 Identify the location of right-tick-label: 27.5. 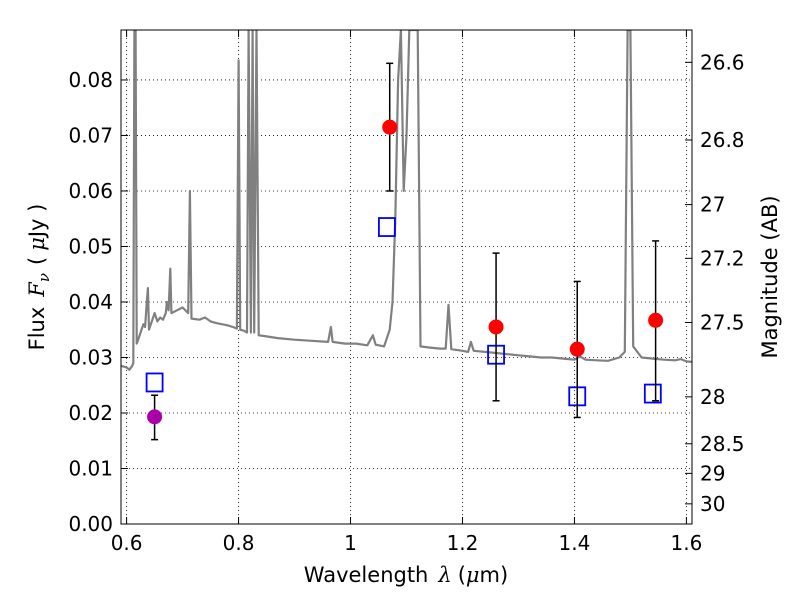
(722, 322).